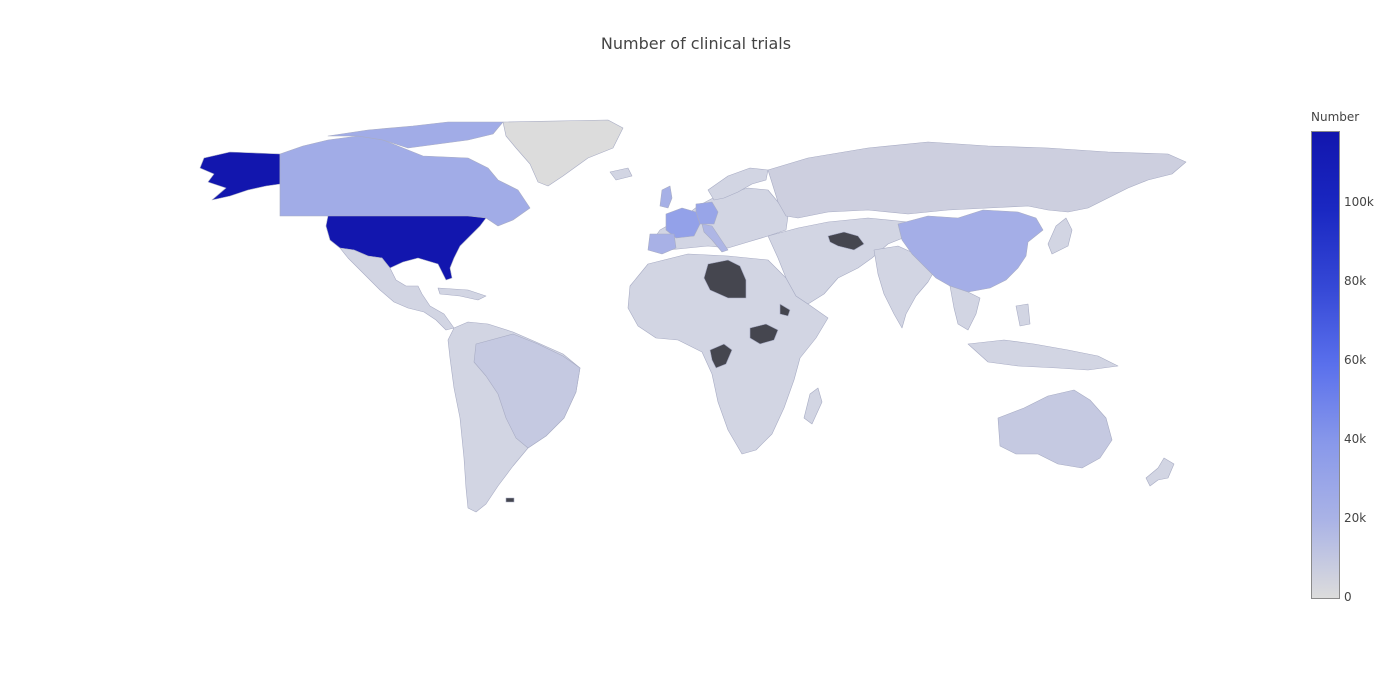 The width and height of the screenshot is (1392, 689). What do you see at coordinates (1023, 315) in the screenshot?
I see `country-philippines` at bounding box center [1023, 315].